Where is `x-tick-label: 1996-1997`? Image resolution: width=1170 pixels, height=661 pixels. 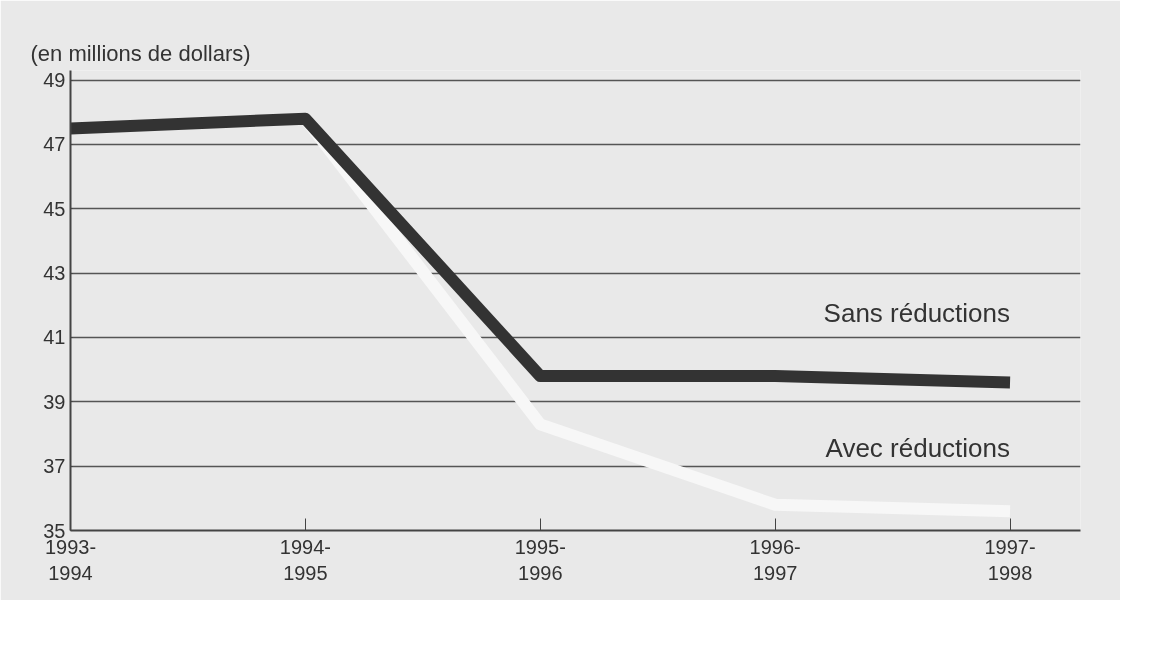 x-tick-label: 1996-1997 is located at coordinates (775, 559).